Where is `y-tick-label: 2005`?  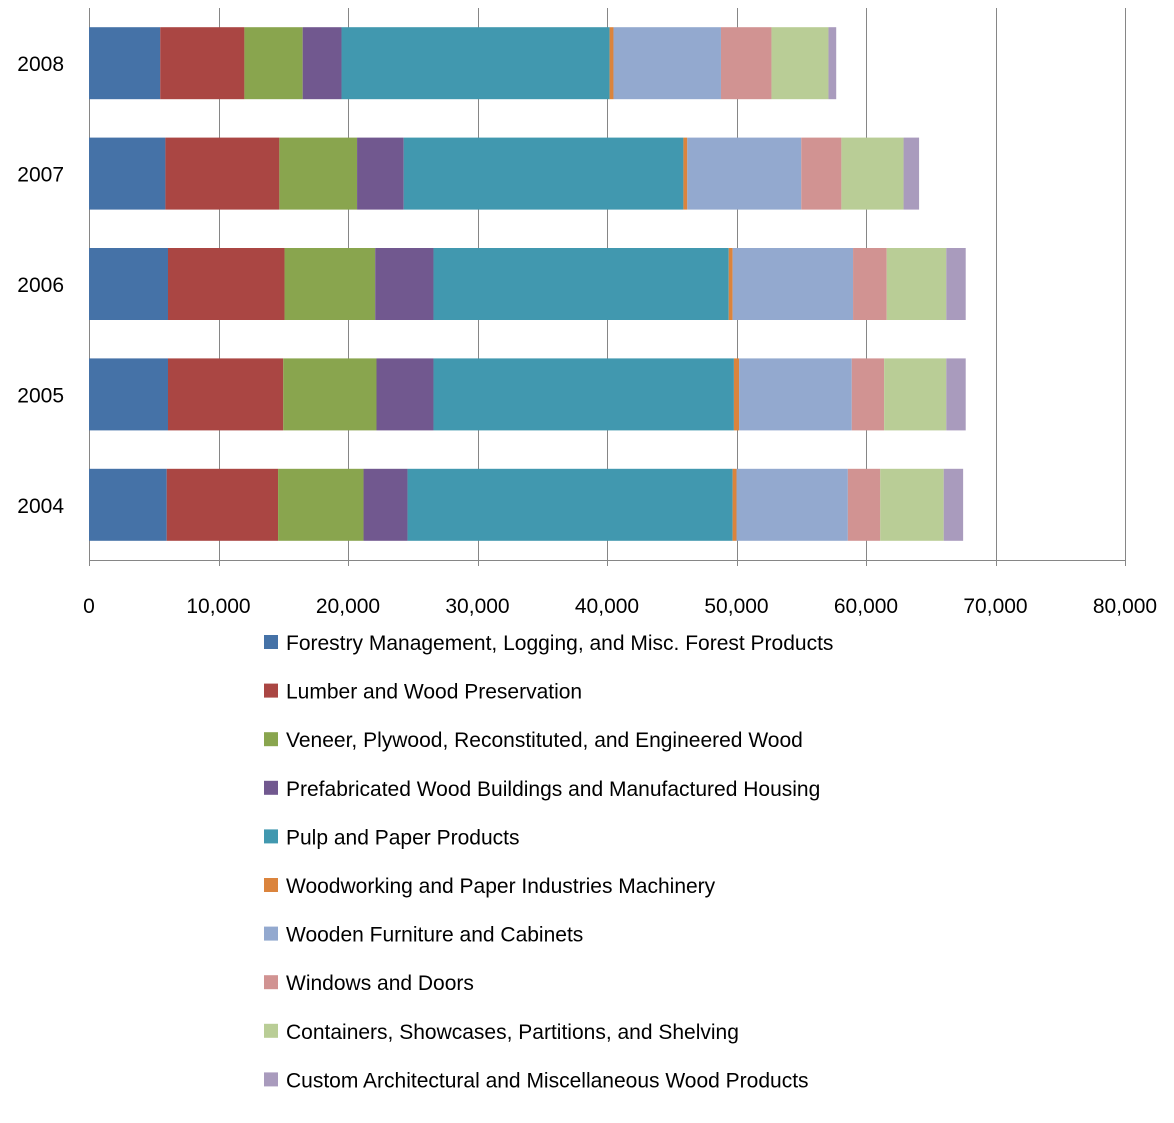 y-tick-label: 2005 is located at coordinates (40, 395).